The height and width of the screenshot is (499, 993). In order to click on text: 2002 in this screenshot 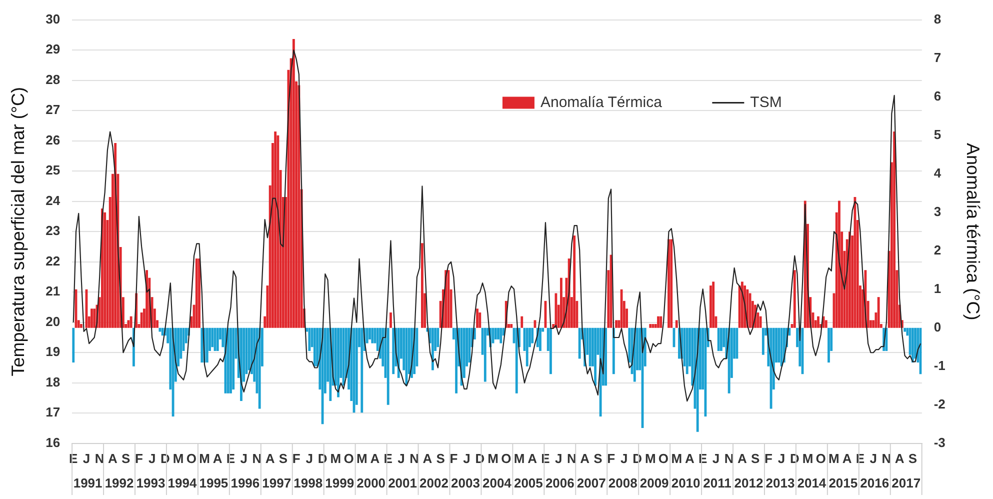, I will do `click(434, 483)`.